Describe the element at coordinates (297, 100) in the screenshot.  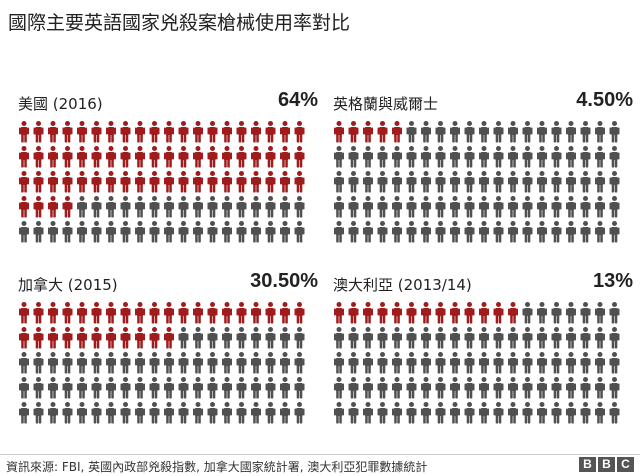
I see `panel-value: 64%` at that location.